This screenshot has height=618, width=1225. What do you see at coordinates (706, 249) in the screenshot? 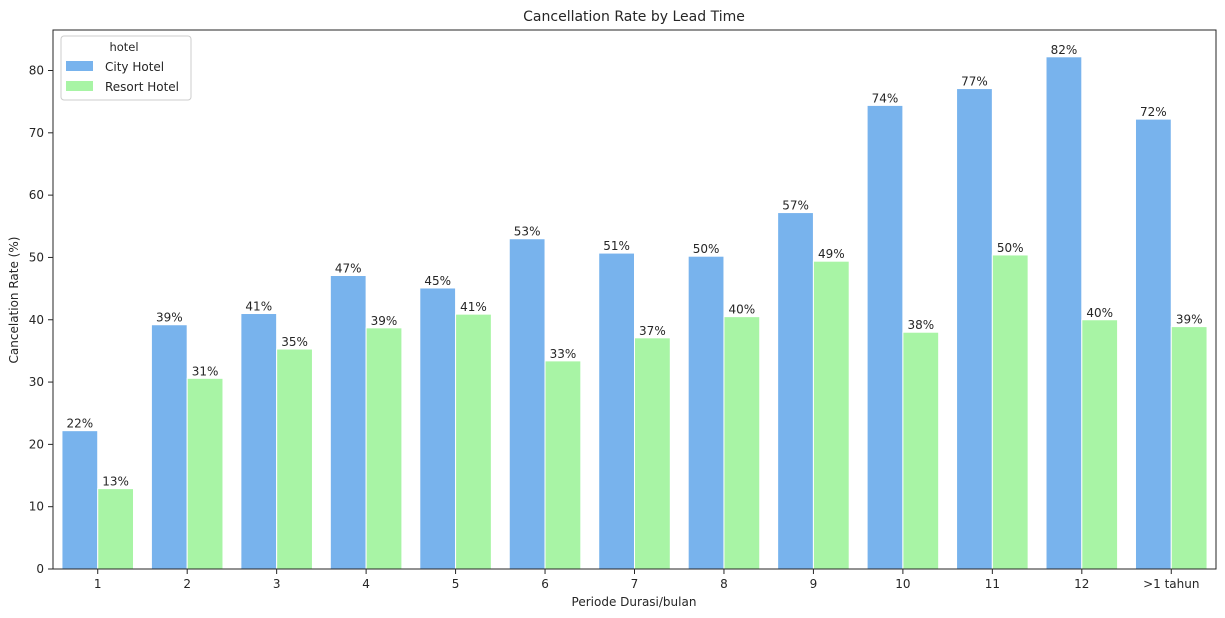
I see `data-label-city-hotel: 50%` at bounding box center [706, 249].